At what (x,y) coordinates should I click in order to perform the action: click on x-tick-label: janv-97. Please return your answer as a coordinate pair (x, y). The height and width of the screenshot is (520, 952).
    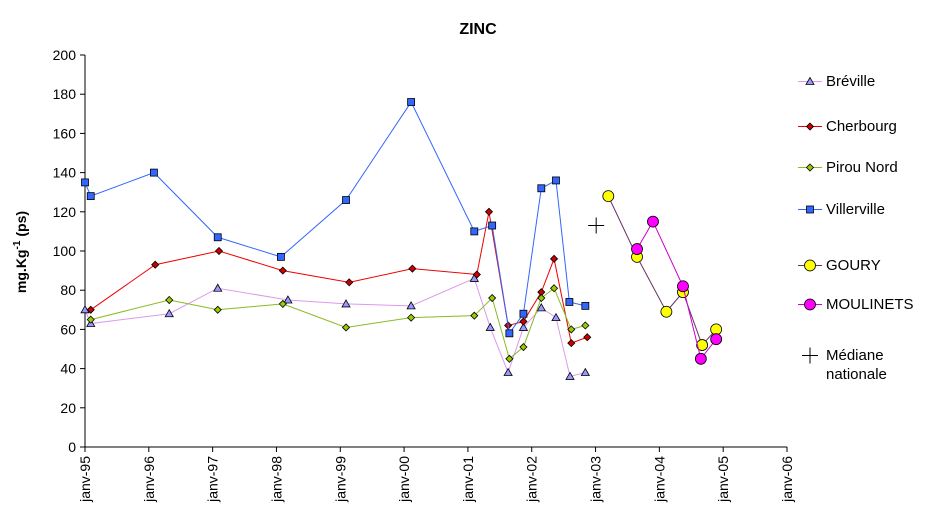
    Looking at the image, I should click on (213, 479).